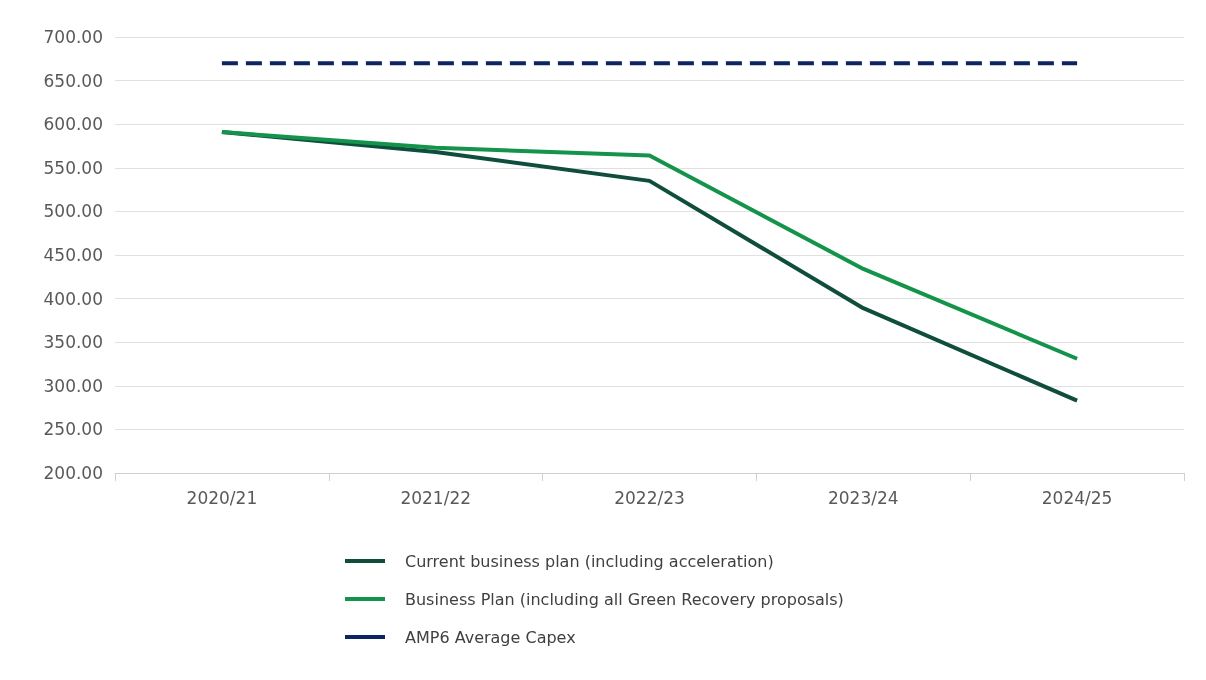 This screenshot has height=680, width=1206. I want to click on x-tick-label: 2022/23, so click(649, 497).